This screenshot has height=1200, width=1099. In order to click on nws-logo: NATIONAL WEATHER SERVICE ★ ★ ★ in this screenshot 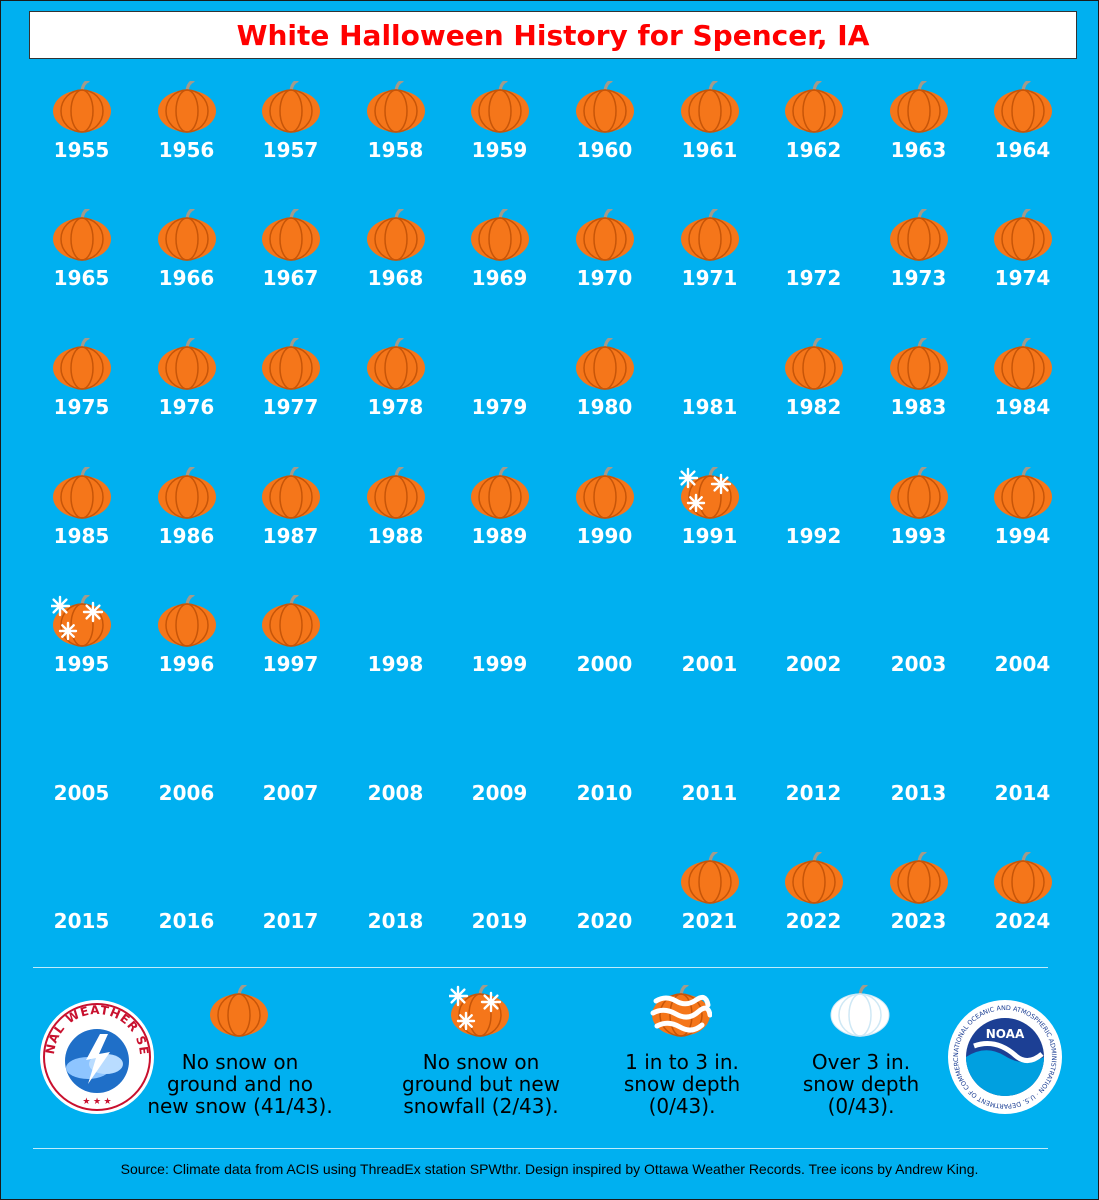, I will do `click(94, 1051)`.